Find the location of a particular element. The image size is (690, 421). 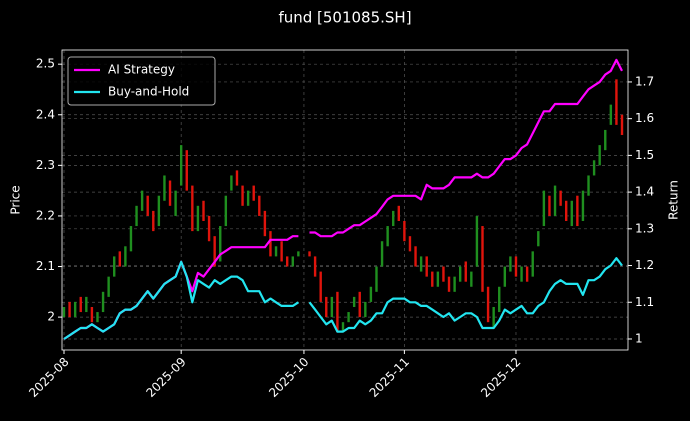

chart-title: fund [501085.SH] is located at coordinates (344, 18).